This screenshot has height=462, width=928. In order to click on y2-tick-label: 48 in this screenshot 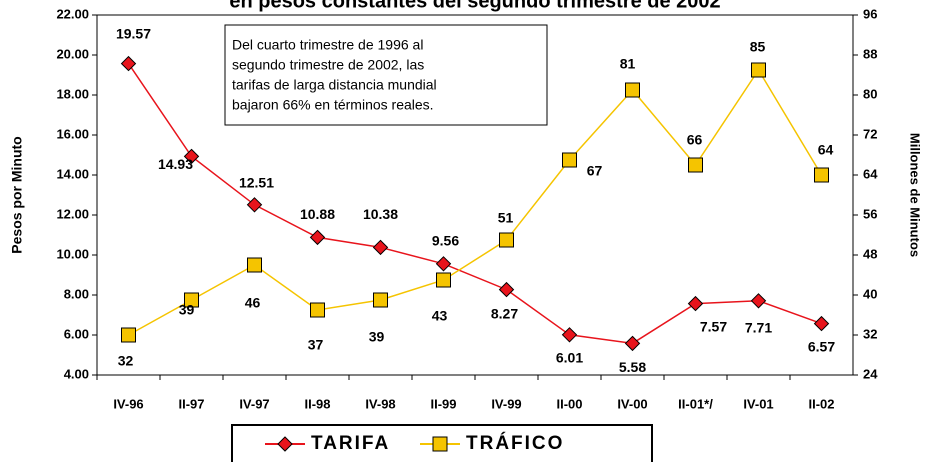, I will do `click(870, 253)`.